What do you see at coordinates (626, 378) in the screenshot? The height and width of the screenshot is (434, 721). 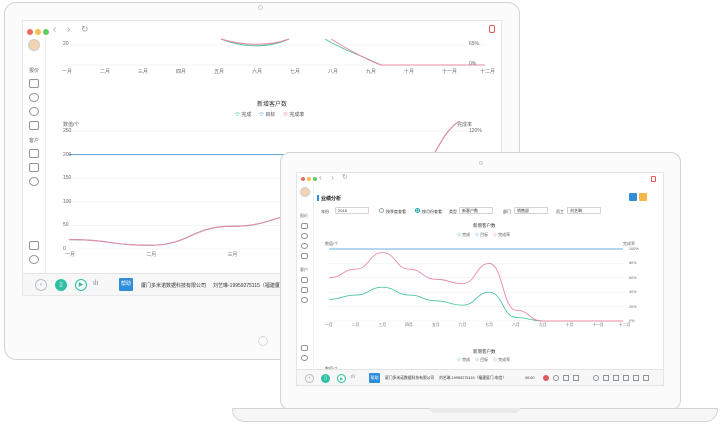 I see `camera-icon` at bounding box center [626, 378].